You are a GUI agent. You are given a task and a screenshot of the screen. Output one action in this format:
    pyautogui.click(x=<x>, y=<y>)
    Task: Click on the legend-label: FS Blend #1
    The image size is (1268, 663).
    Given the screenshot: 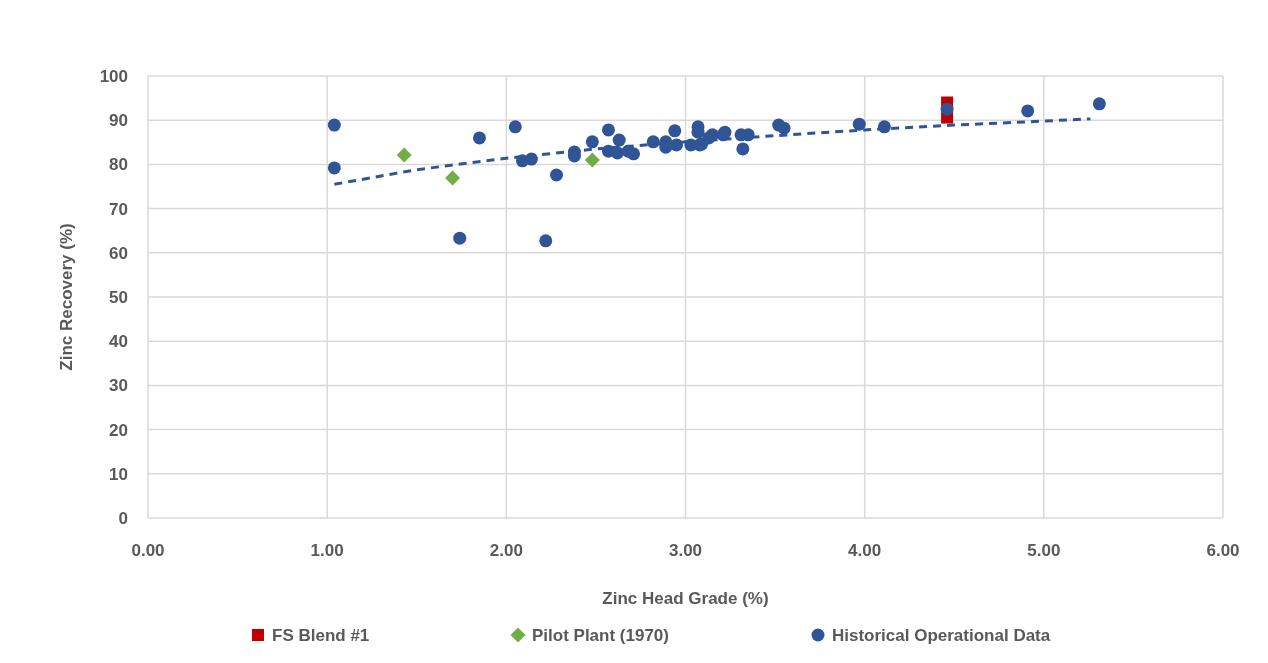 What is the action you would take?
    pyautogui.click(x=321, y=635)
    